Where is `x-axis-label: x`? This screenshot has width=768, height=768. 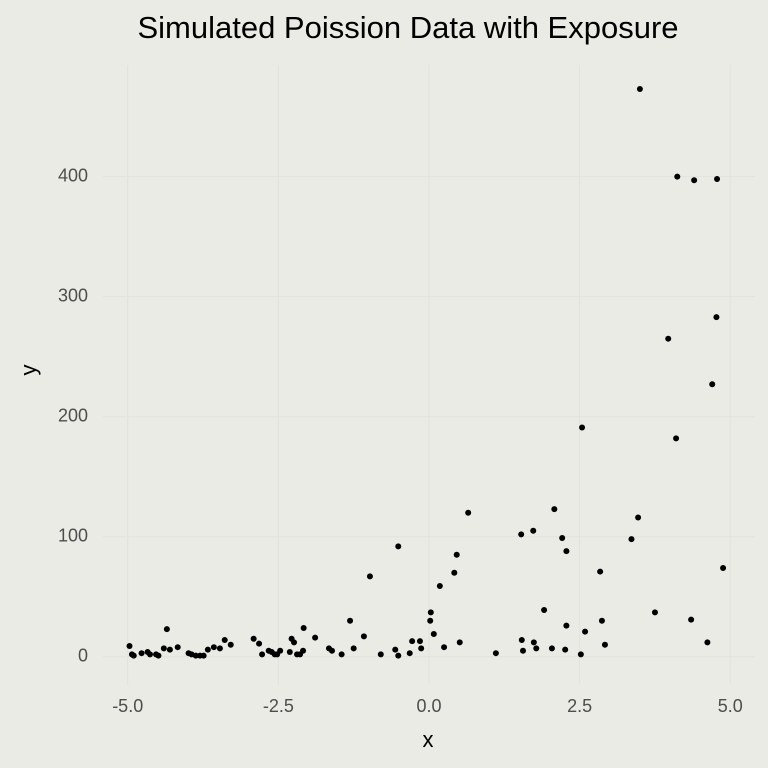 x-axis-label: x is located at coordinates (428, 739).